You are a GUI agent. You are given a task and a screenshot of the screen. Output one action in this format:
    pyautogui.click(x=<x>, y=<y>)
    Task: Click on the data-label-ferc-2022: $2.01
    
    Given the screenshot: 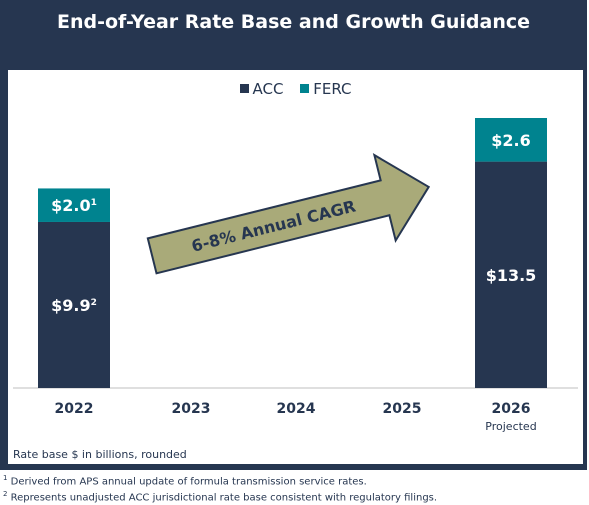 What is the action you would take?
    pyautogui.click(x=74, y=205)
    